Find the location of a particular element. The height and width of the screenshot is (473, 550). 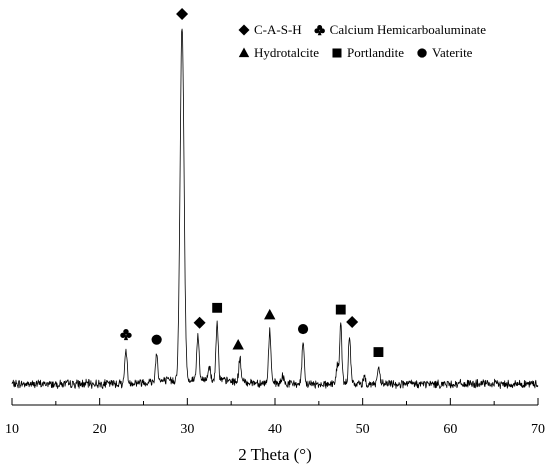

x-tick-label: 70 is located at coordinates (538, 429).